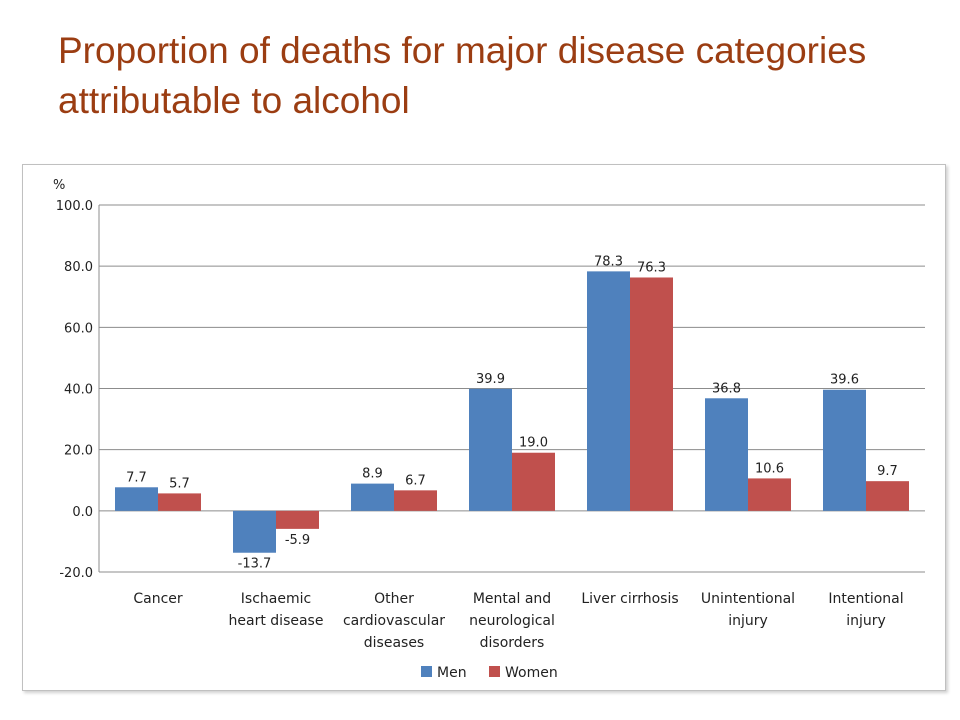 This screenshot has height=720, width=960. Describe the element at coordinates (531, 673) in the screenshot. I see `legend-label-women: Women` at that location.